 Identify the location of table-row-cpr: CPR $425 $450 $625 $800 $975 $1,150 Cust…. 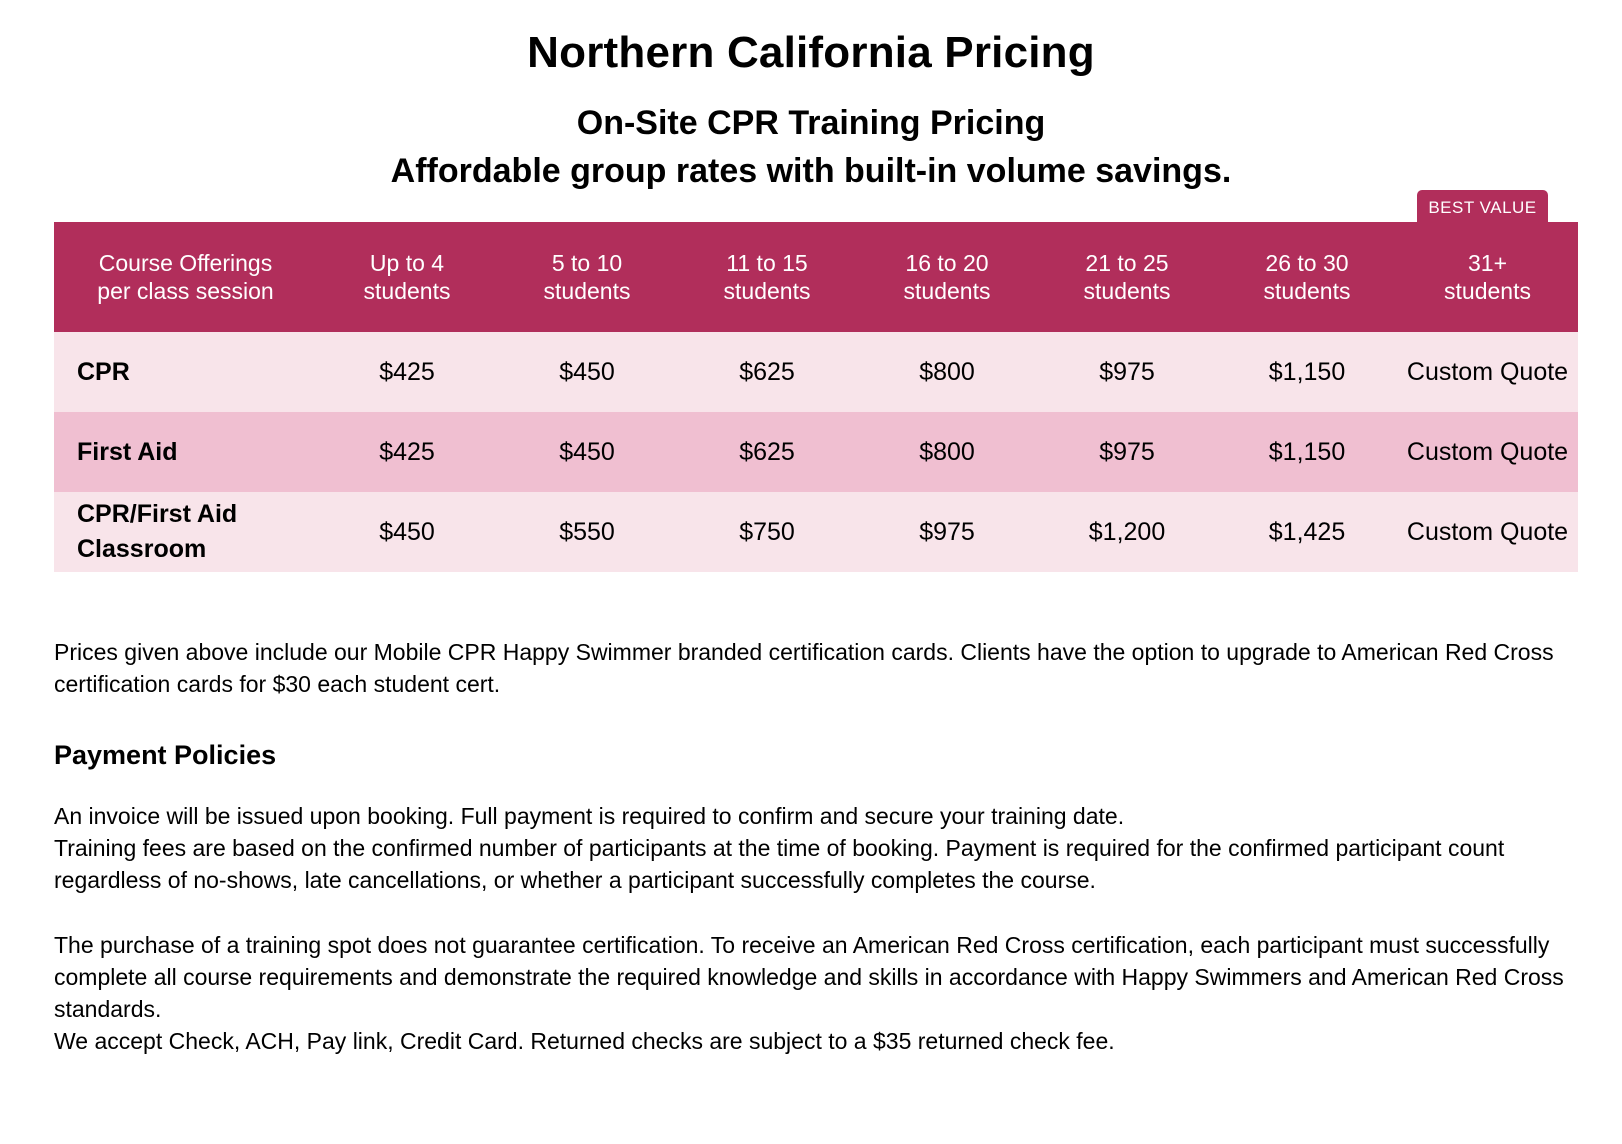
(816, 372).